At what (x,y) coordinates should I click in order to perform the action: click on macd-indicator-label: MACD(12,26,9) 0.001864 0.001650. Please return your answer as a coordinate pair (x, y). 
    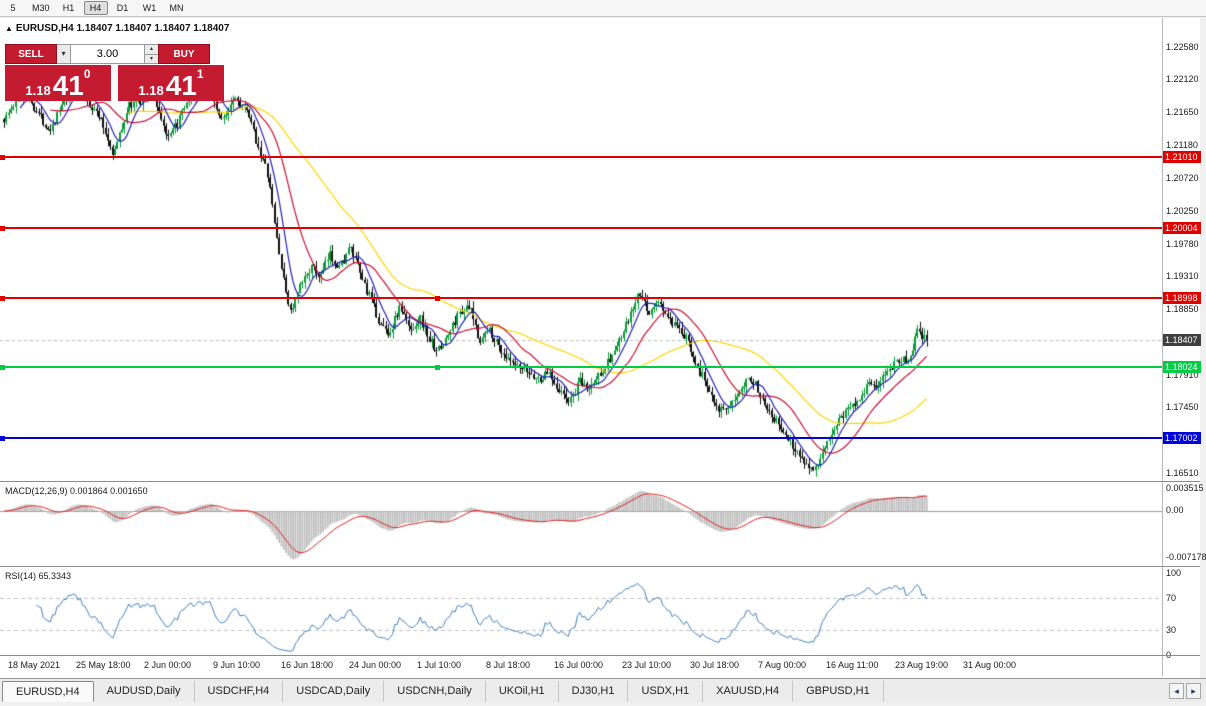
    Looking at the image, I should click on (76, 491).